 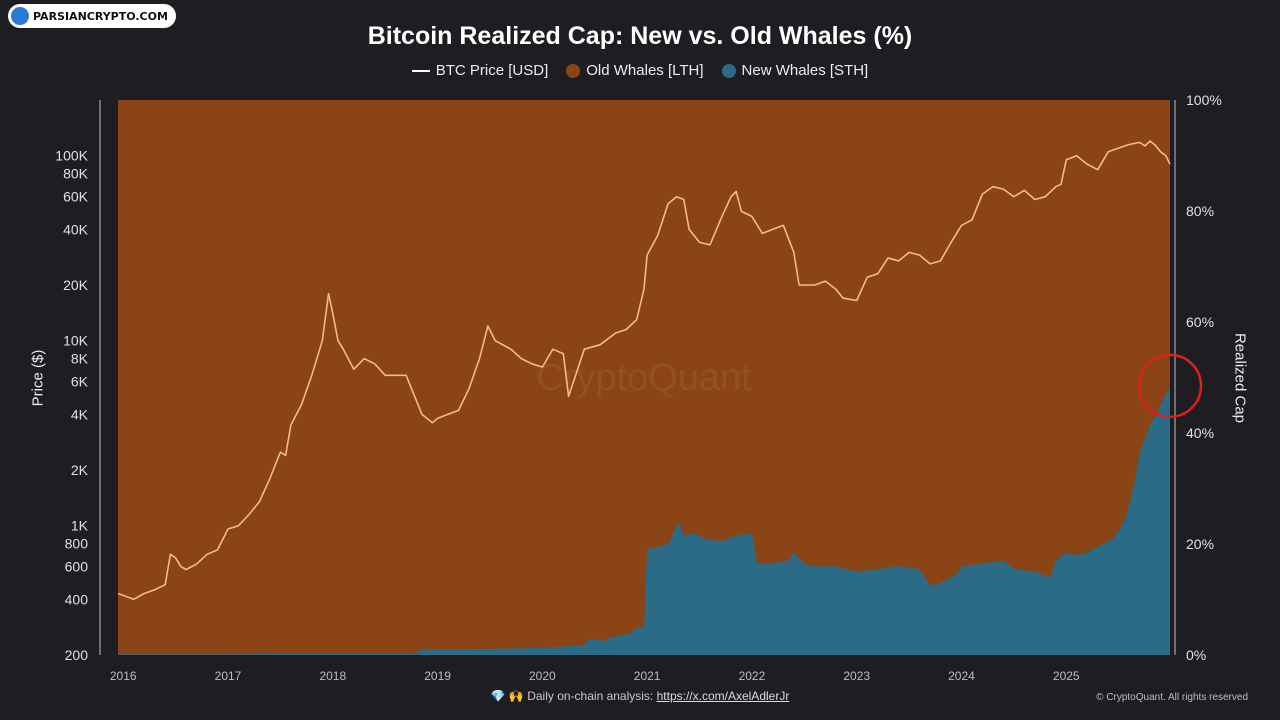 What do you see at coordinates (100, 16) in the screenshot?
I see `logo-text: PARSIANCRYPTO.COM` at bounding box center [100, 16].